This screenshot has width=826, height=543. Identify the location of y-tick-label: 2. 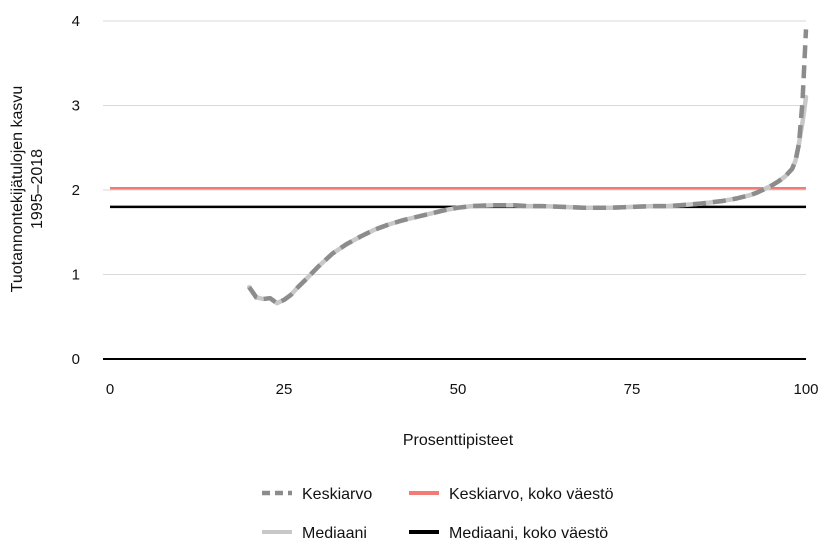
(76, 190).